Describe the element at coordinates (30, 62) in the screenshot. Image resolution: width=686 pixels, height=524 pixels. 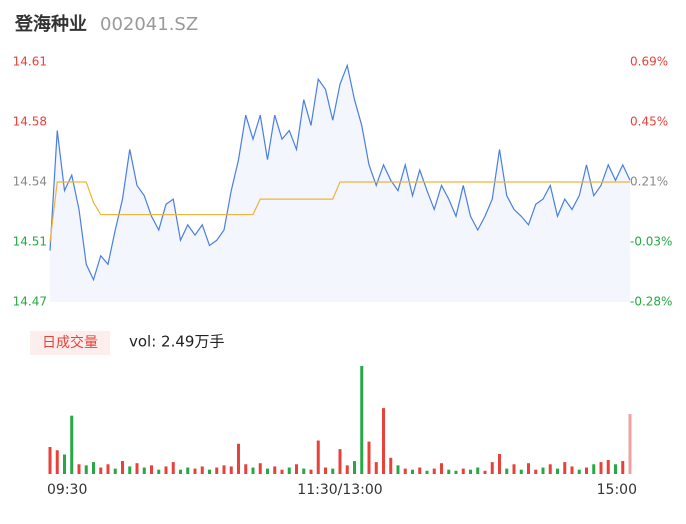
I see `y-tick-label: 14.61` at that location.